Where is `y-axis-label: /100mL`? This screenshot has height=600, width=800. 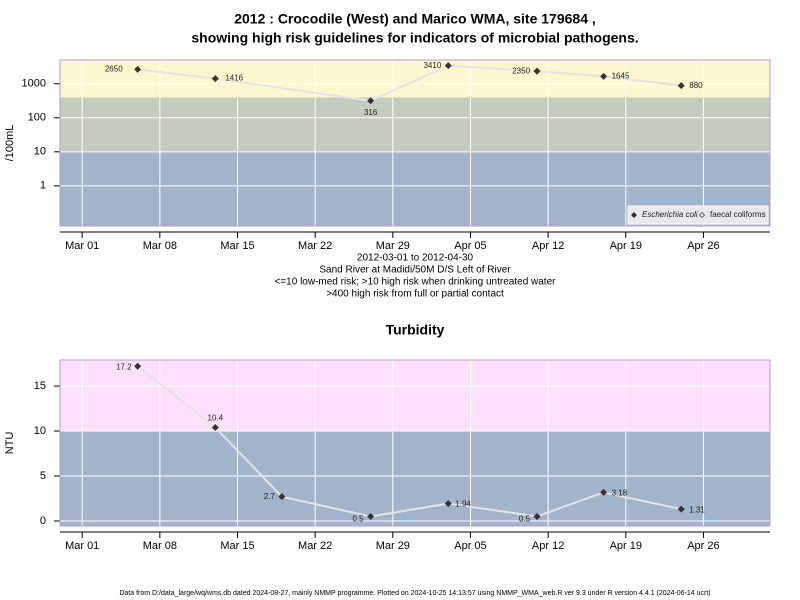 y-axis-label: /100mL is located at coordinates (10, 143).